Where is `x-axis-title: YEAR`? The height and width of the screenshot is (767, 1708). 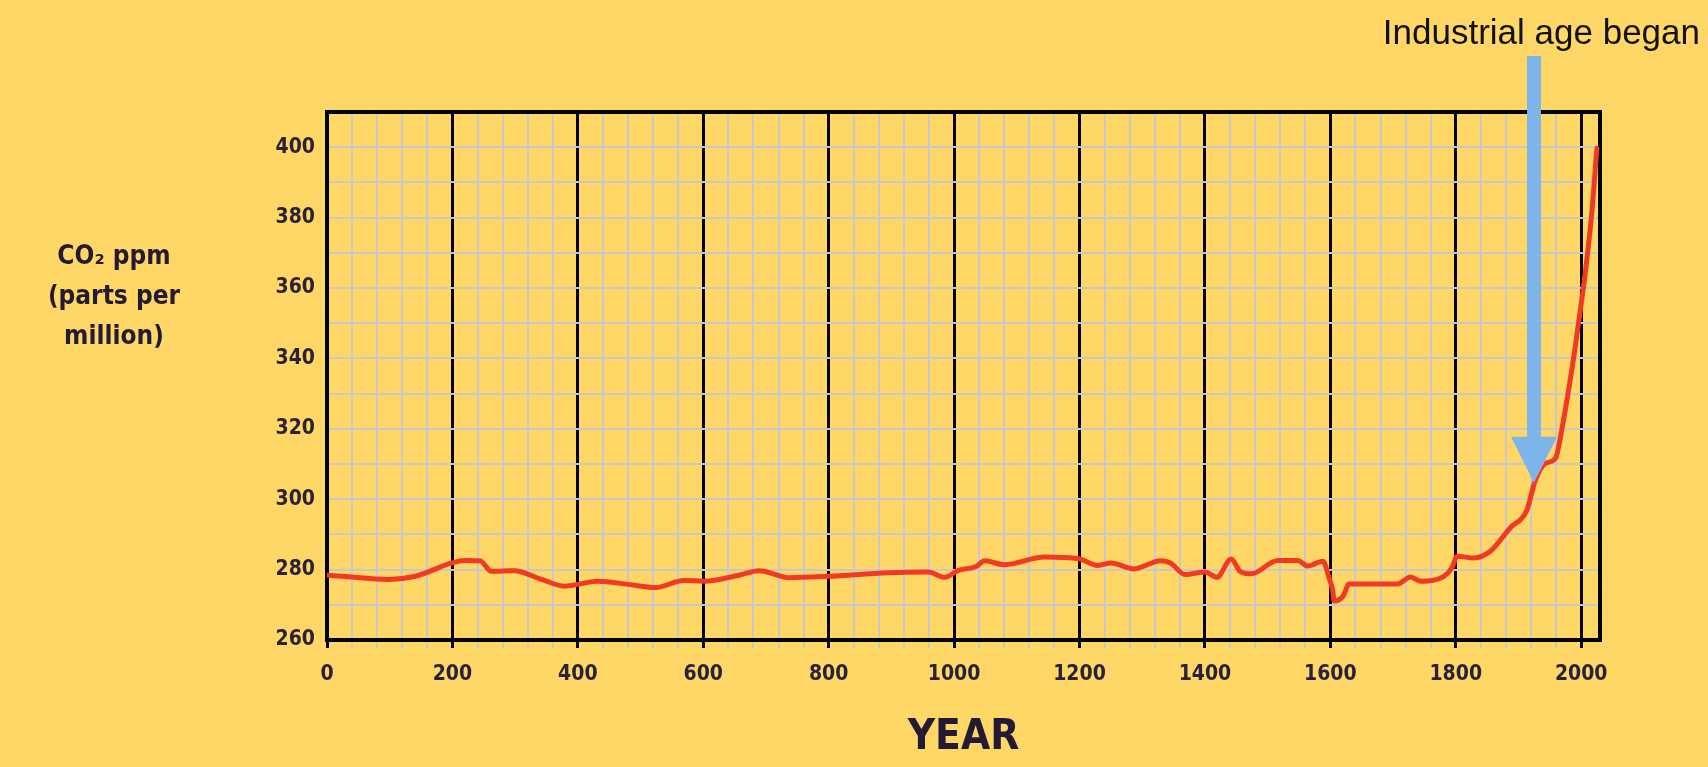
x-axis-title: YEAR is located at coordinates (963, 734).